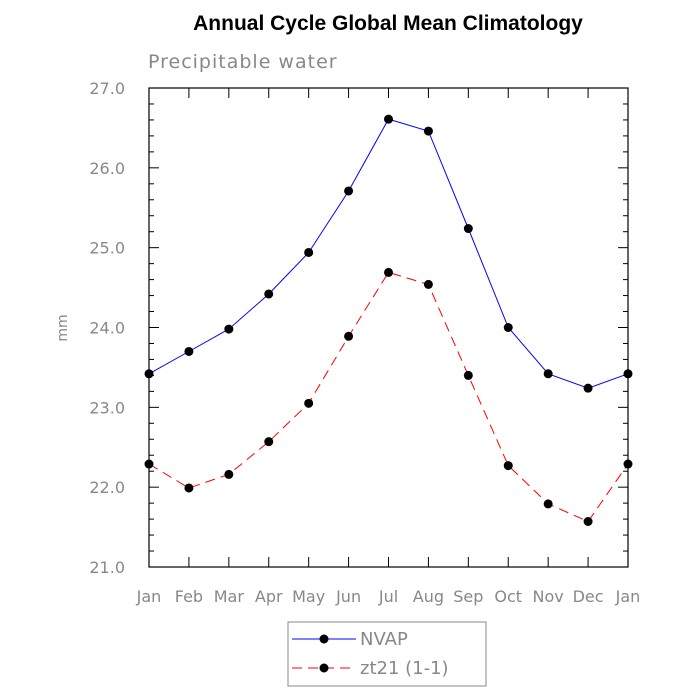 This screenshot has width=700, height=700. Describe the element at coordinates (107, 487) in the screenshot. I see `y-tick-label: 22.0` at that location.